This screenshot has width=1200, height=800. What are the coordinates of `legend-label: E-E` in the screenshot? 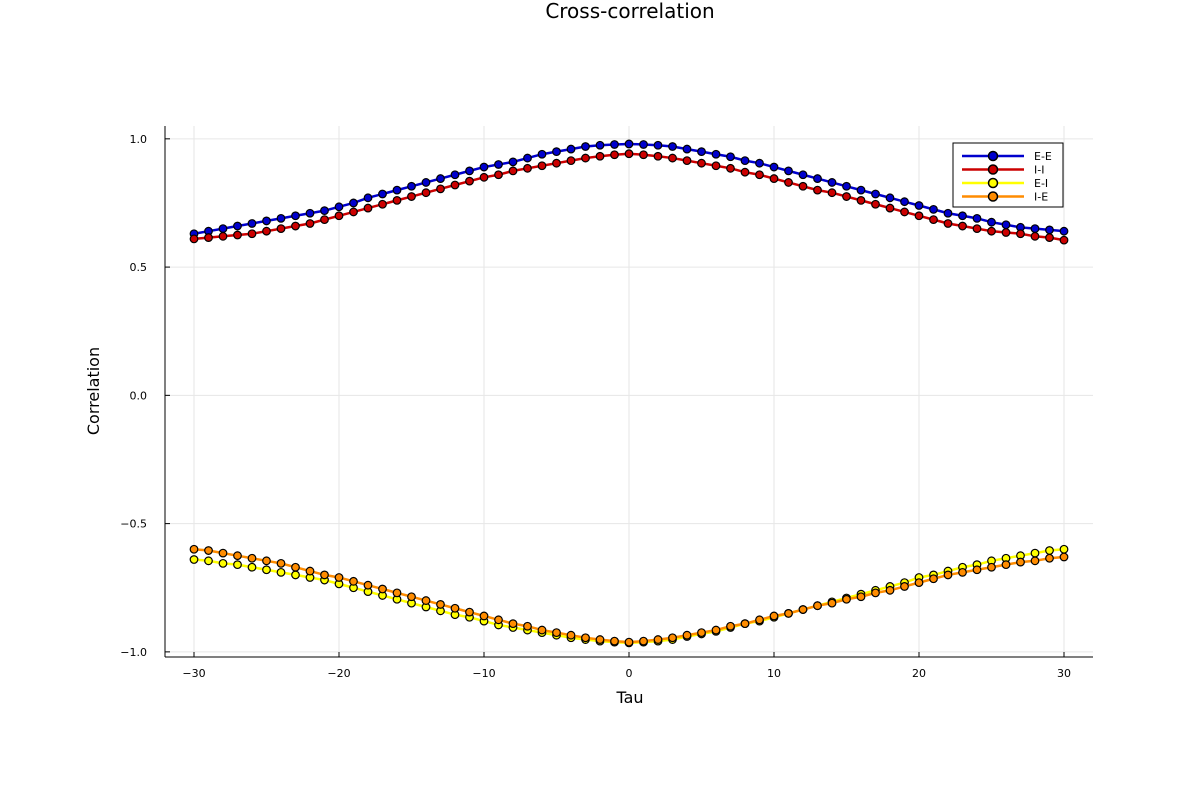 It's located at (1043, 156).